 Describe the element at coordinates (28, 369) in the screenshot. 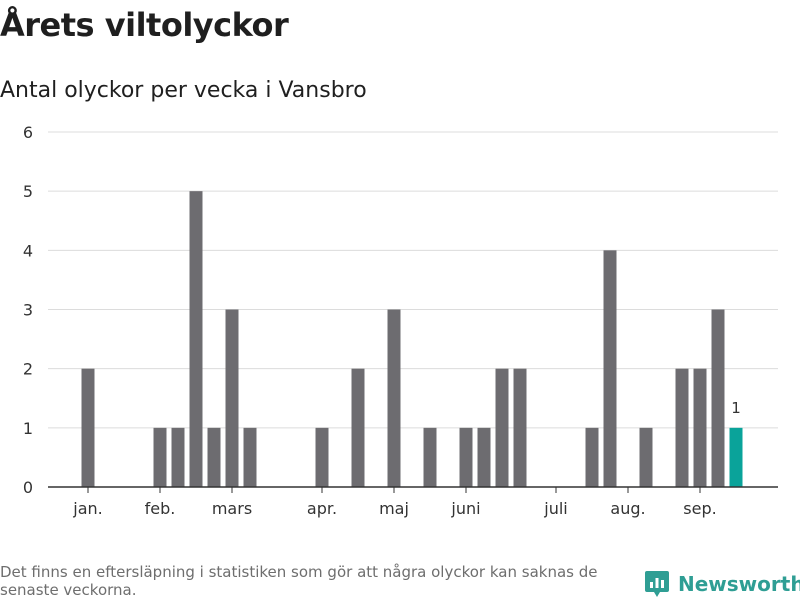

I see `y-tick-label: 2` at that location.